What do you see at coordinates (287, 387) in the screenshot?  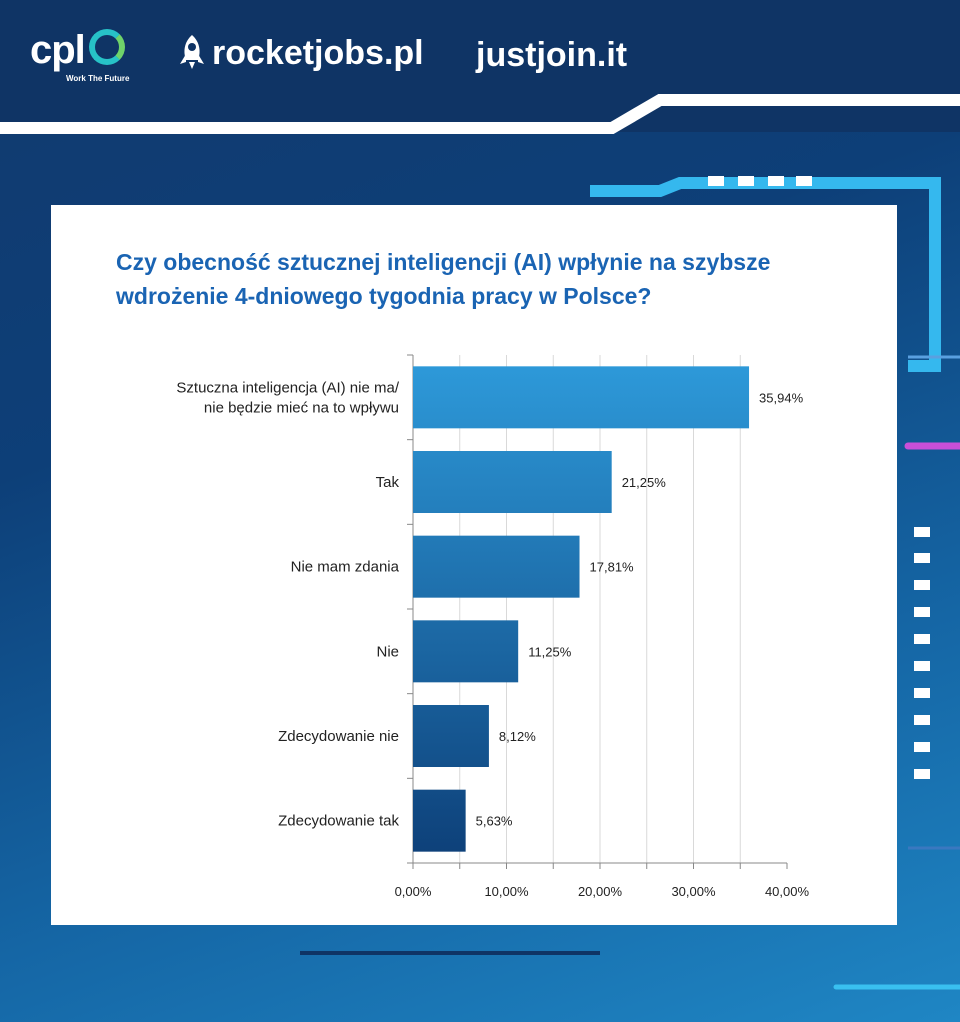 I see `category-label-line: Sztuczna inteligencja (AI) nie ma/` at bounding box center [287, 387].